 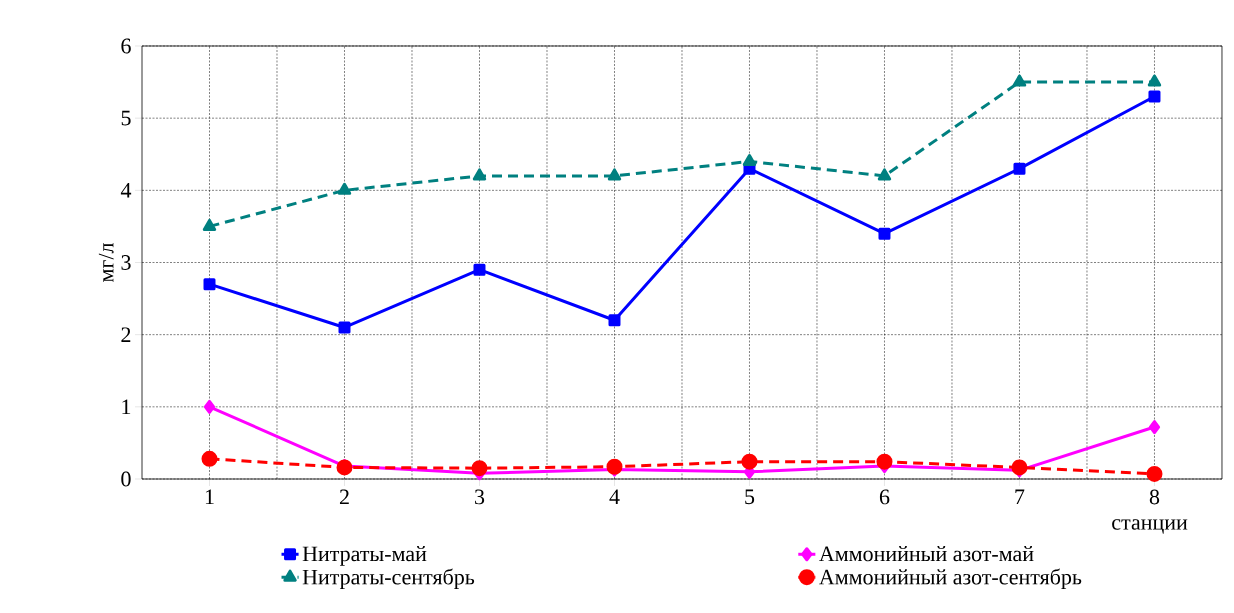 I want to click on legend-label: Нитраты-сентябрь, so click(x=388, y=578).